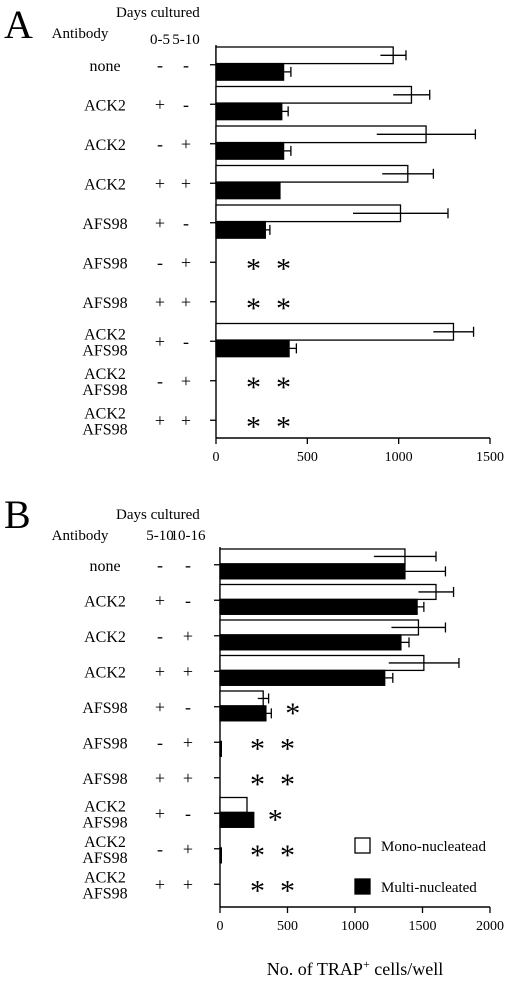  What do you see at coordinates (186, 40) in the screenshot?
I see `header-period-2: 5-10` at bounding box center [186, 40].